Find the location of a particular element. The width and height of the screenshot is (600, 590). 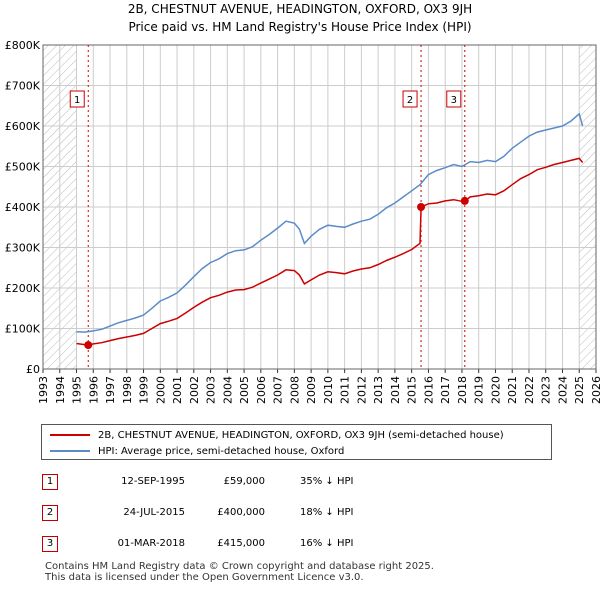

sale-hpi-diff: 16% ↓ HPI is located at coordinates (327, 543).